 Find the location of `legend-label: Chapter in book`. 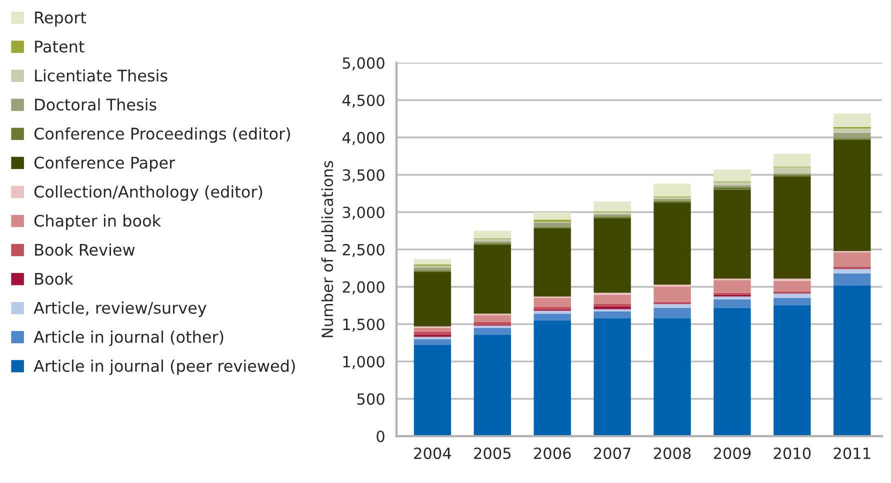

legend-label: Chapter in book is located at coordinates (97, 222).